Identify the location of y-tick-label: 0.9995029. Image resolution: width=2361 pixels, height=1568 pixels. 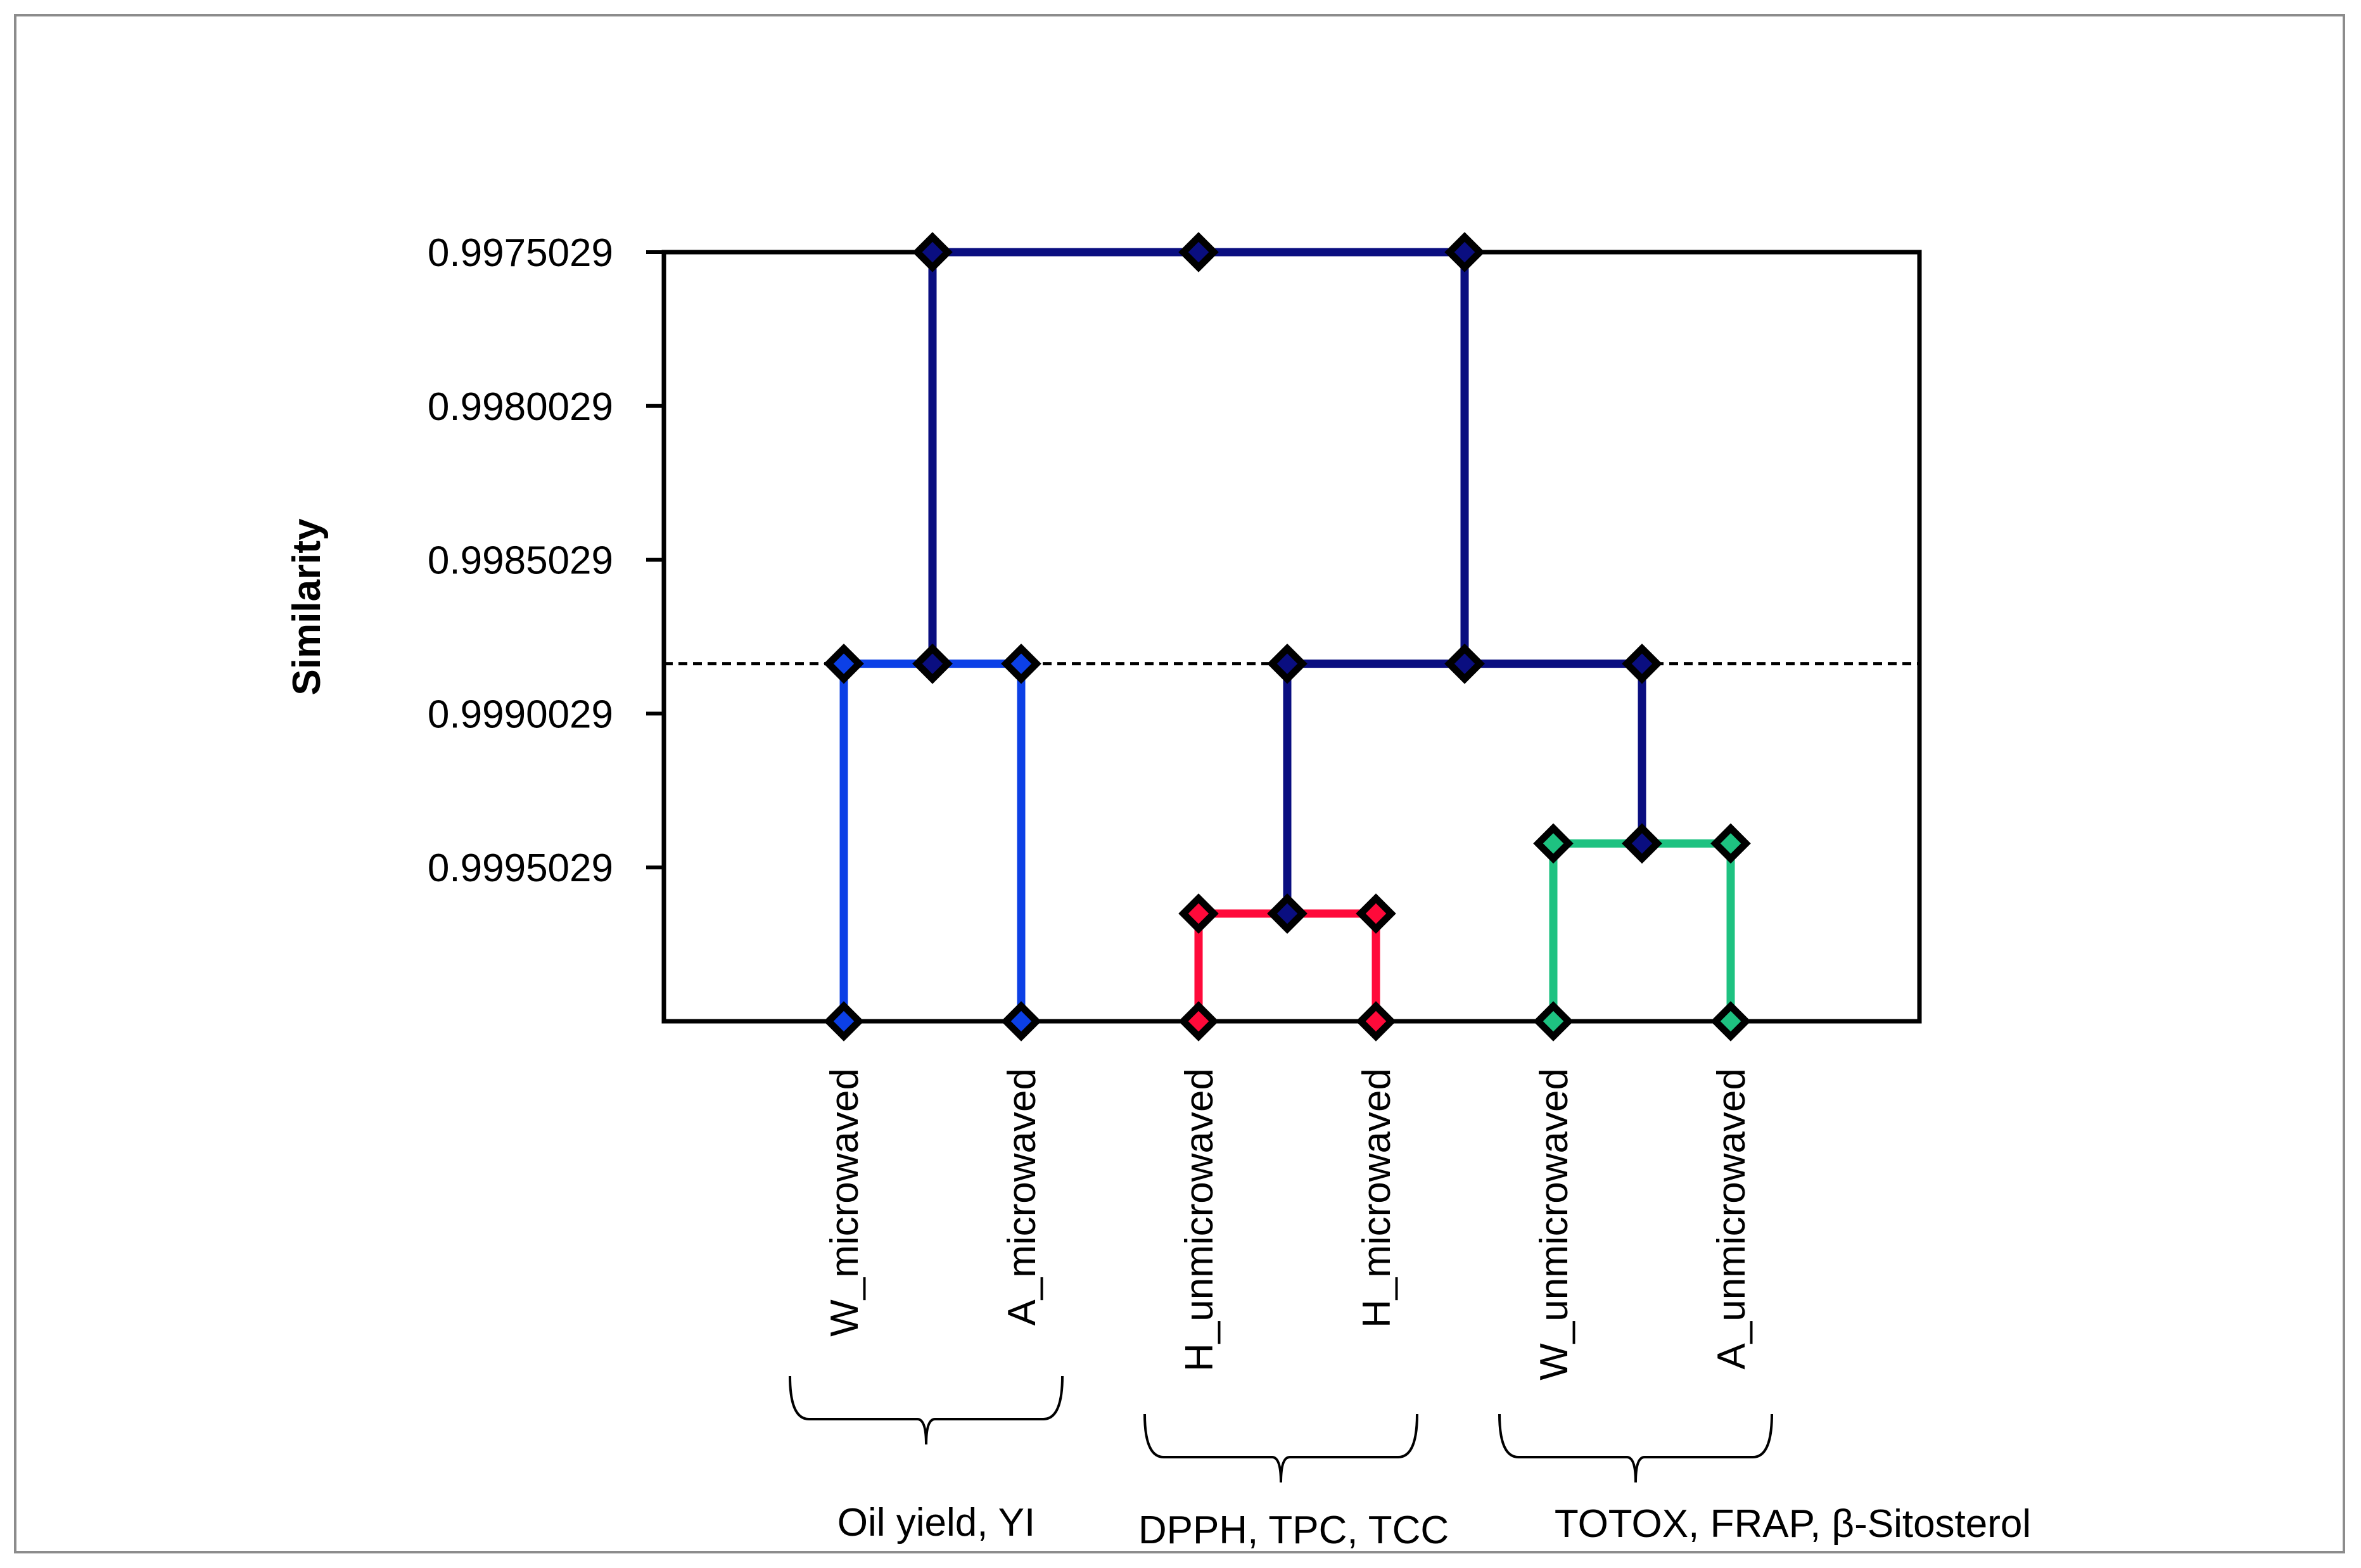
(521, 868).